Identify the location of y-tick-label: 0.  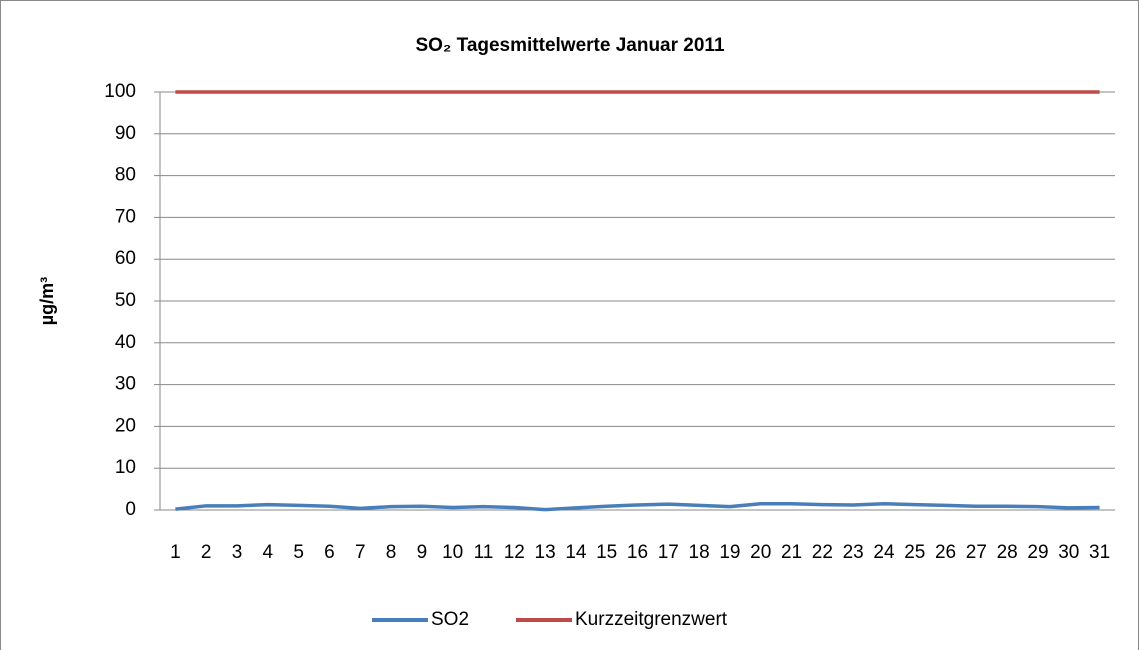
(130, 509).